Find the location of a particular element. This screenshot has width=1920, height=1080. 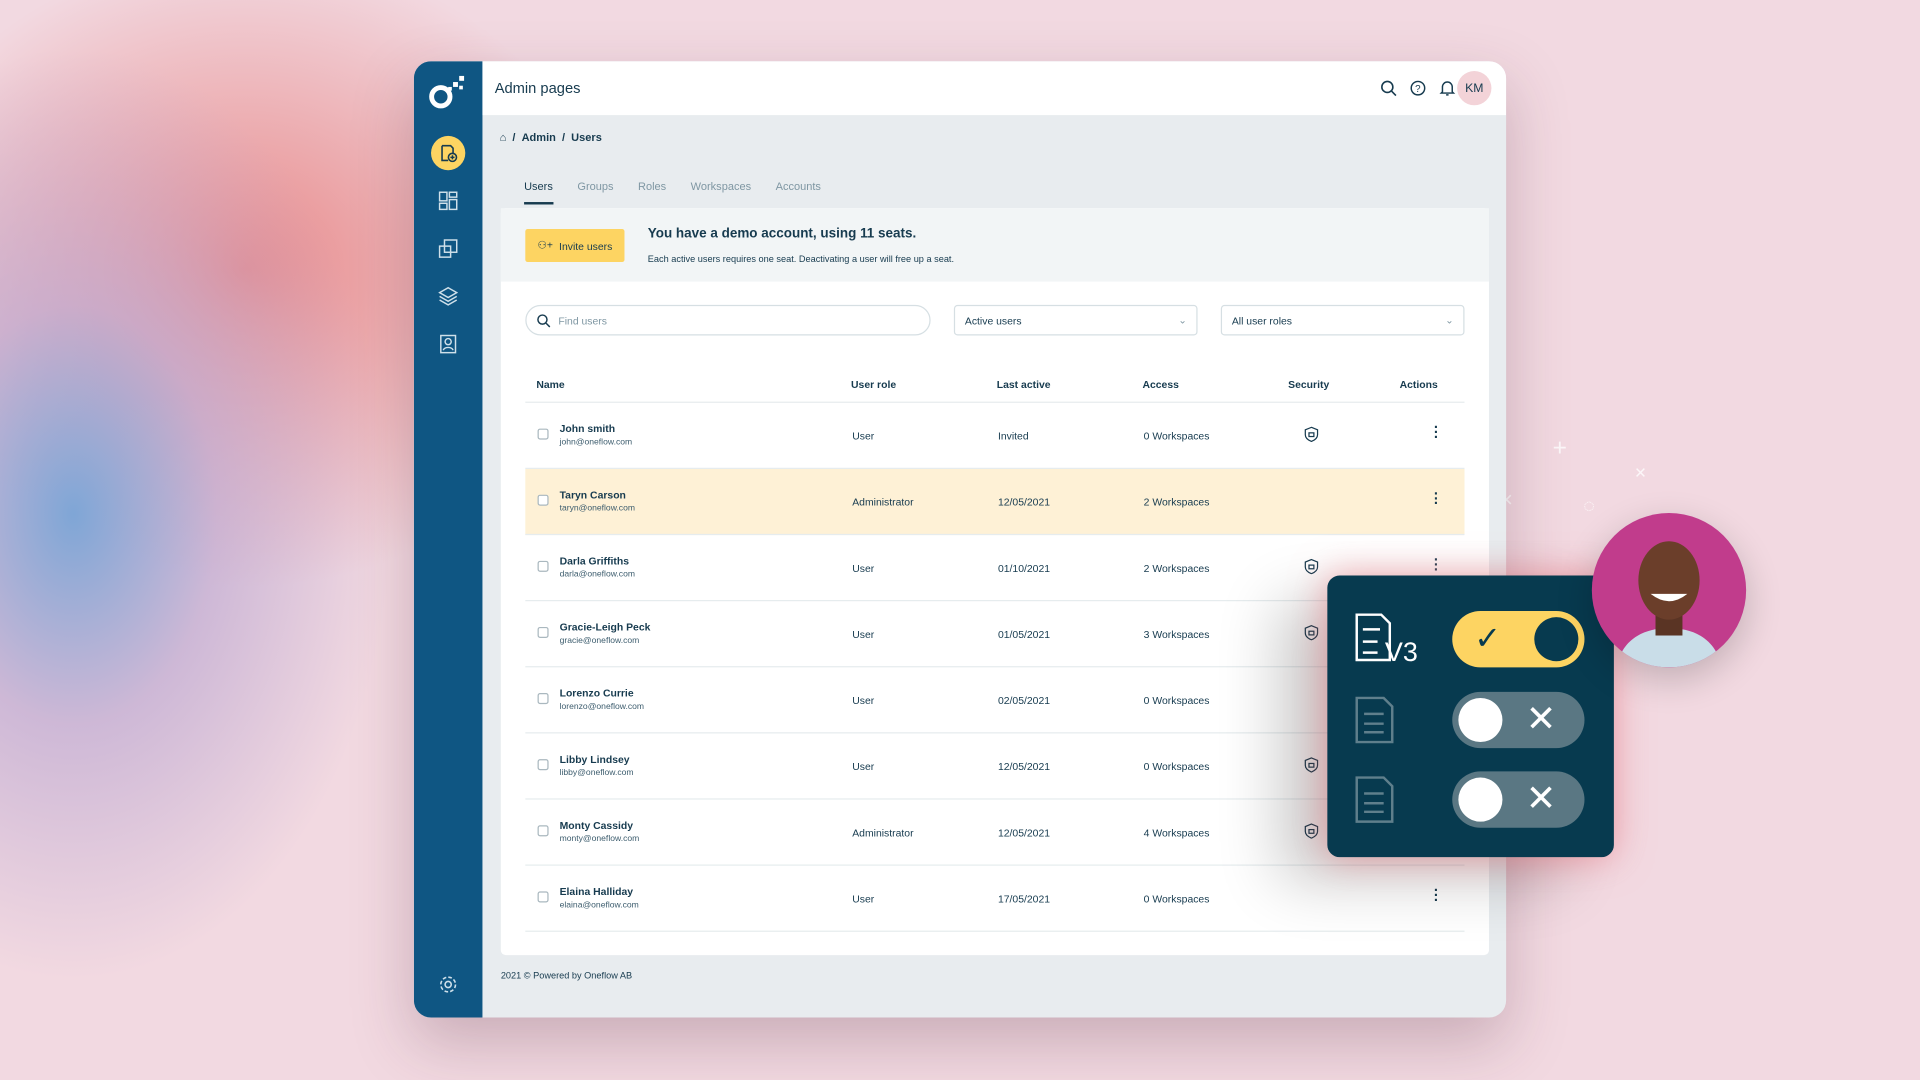

user-name: Gracie-Leigh Peck is located at coordinates (605, 627).